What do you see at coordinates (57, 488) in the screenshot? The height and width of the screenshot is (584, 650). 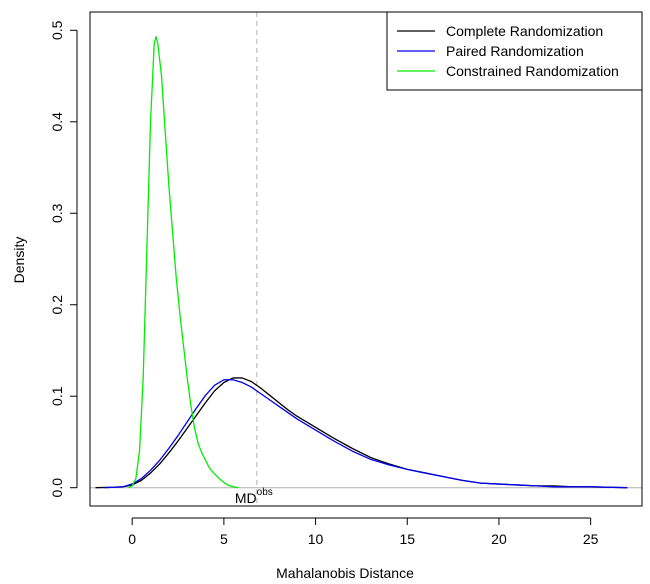 I see `y-tick-label-0: 0.0` at bounding box center [57, 488].